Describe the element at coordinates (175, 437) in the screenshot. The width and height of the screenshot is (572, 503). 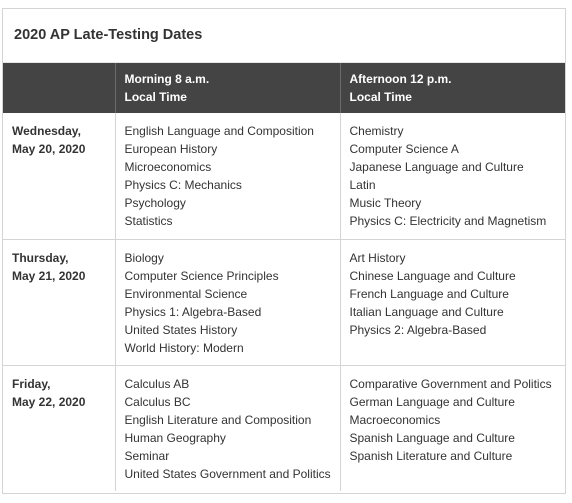
I see `exam-name: Human Geography` at that location.